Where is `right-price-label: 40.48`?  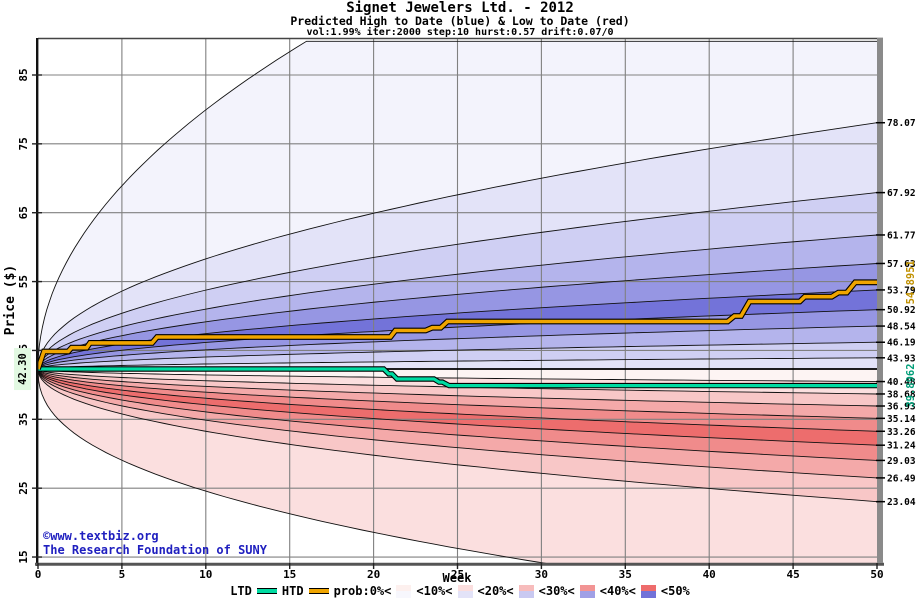
right-price-label: 40.48 is located at coordinates (901, 382).